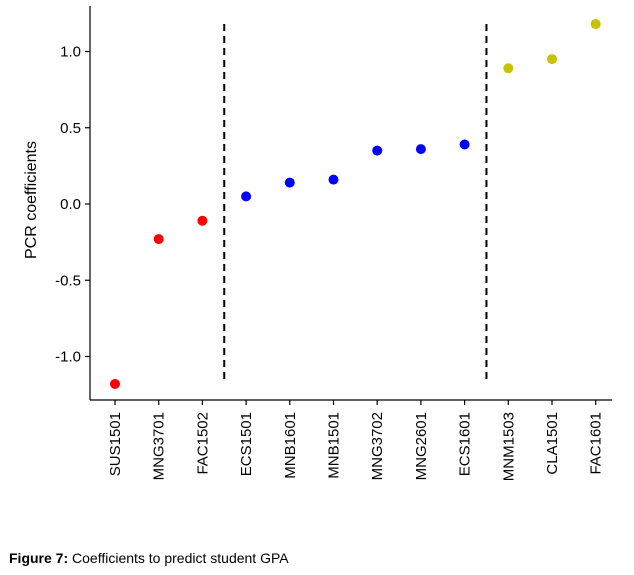 This screenshot has width=634, height=575. I want to click on y-axis-label: PCR coefficients, so click(31, 200).